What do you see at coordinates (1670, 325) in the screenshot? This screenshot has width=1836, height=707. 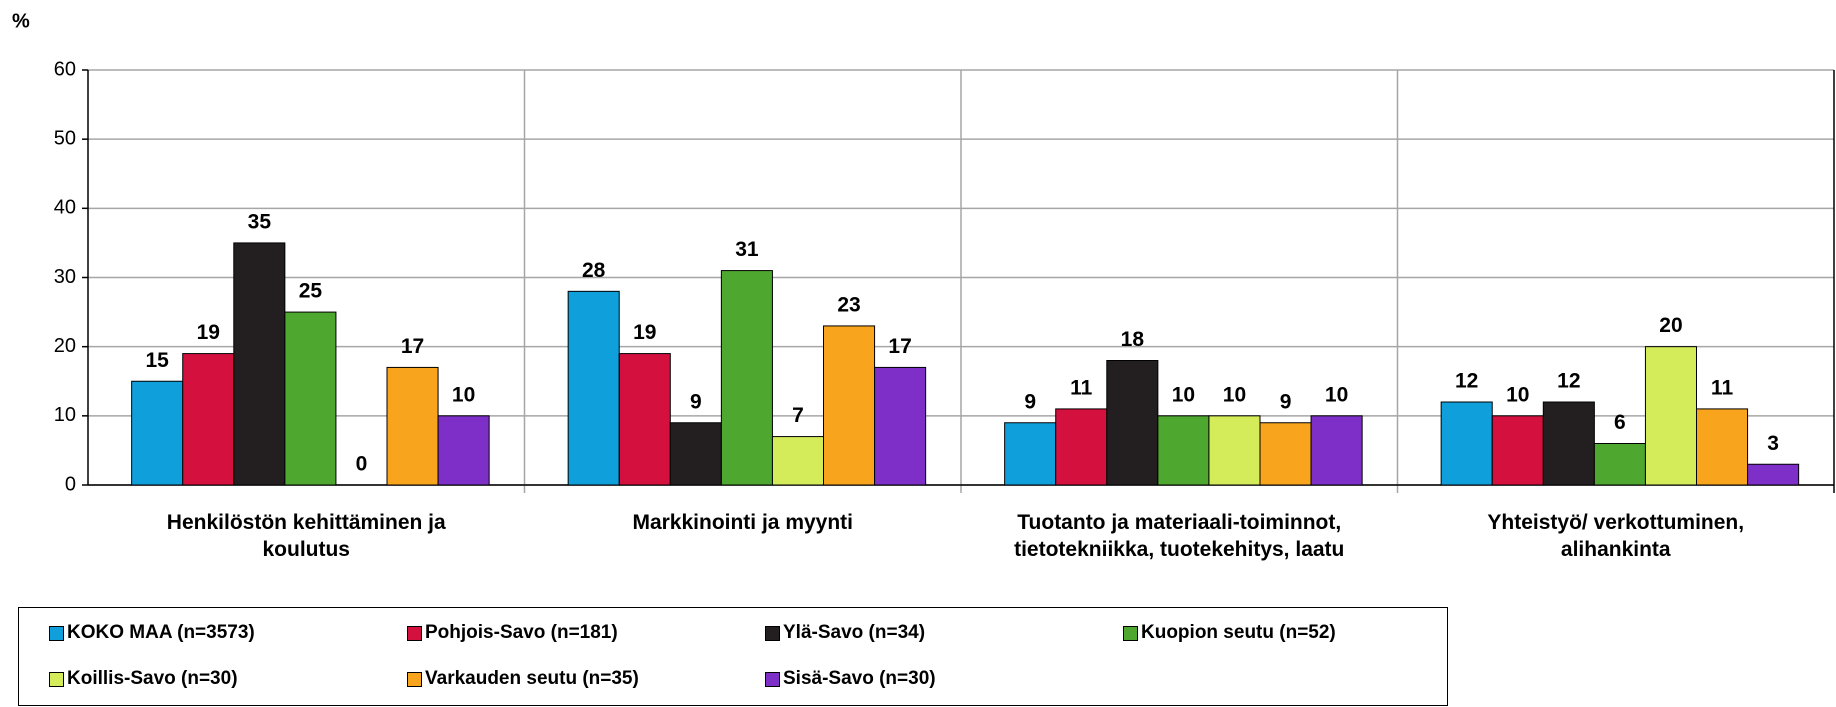 I see `value-label: 20` at bounding box center [1670, 325].